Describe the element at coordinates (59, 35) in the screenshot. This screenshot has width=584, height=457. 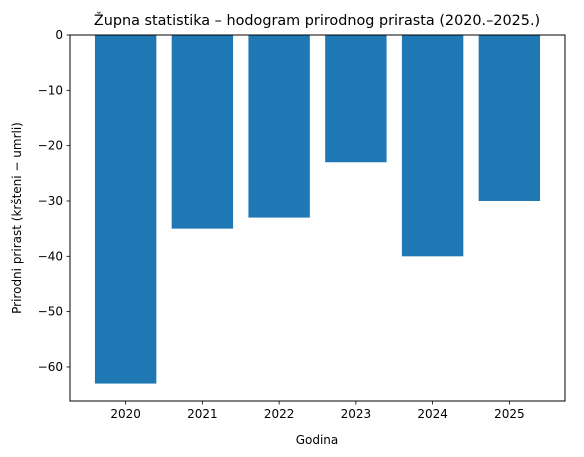
I see `y-tick-label: 0` at that location.